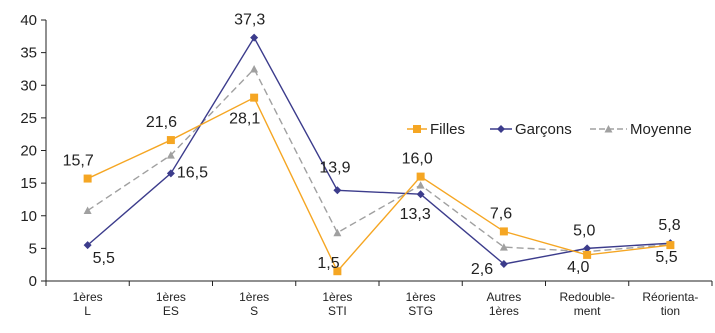 This screenshot has width=715, height=333. Describe the element at coordinates (661, 129) in the screenshot. I see `legend-label: Moyenne` at that location.